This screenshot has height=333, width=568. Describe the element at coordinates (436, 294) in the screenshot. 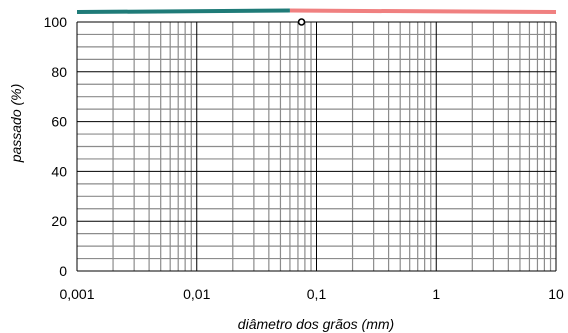

I see `x-tick-label: 1` at that location.